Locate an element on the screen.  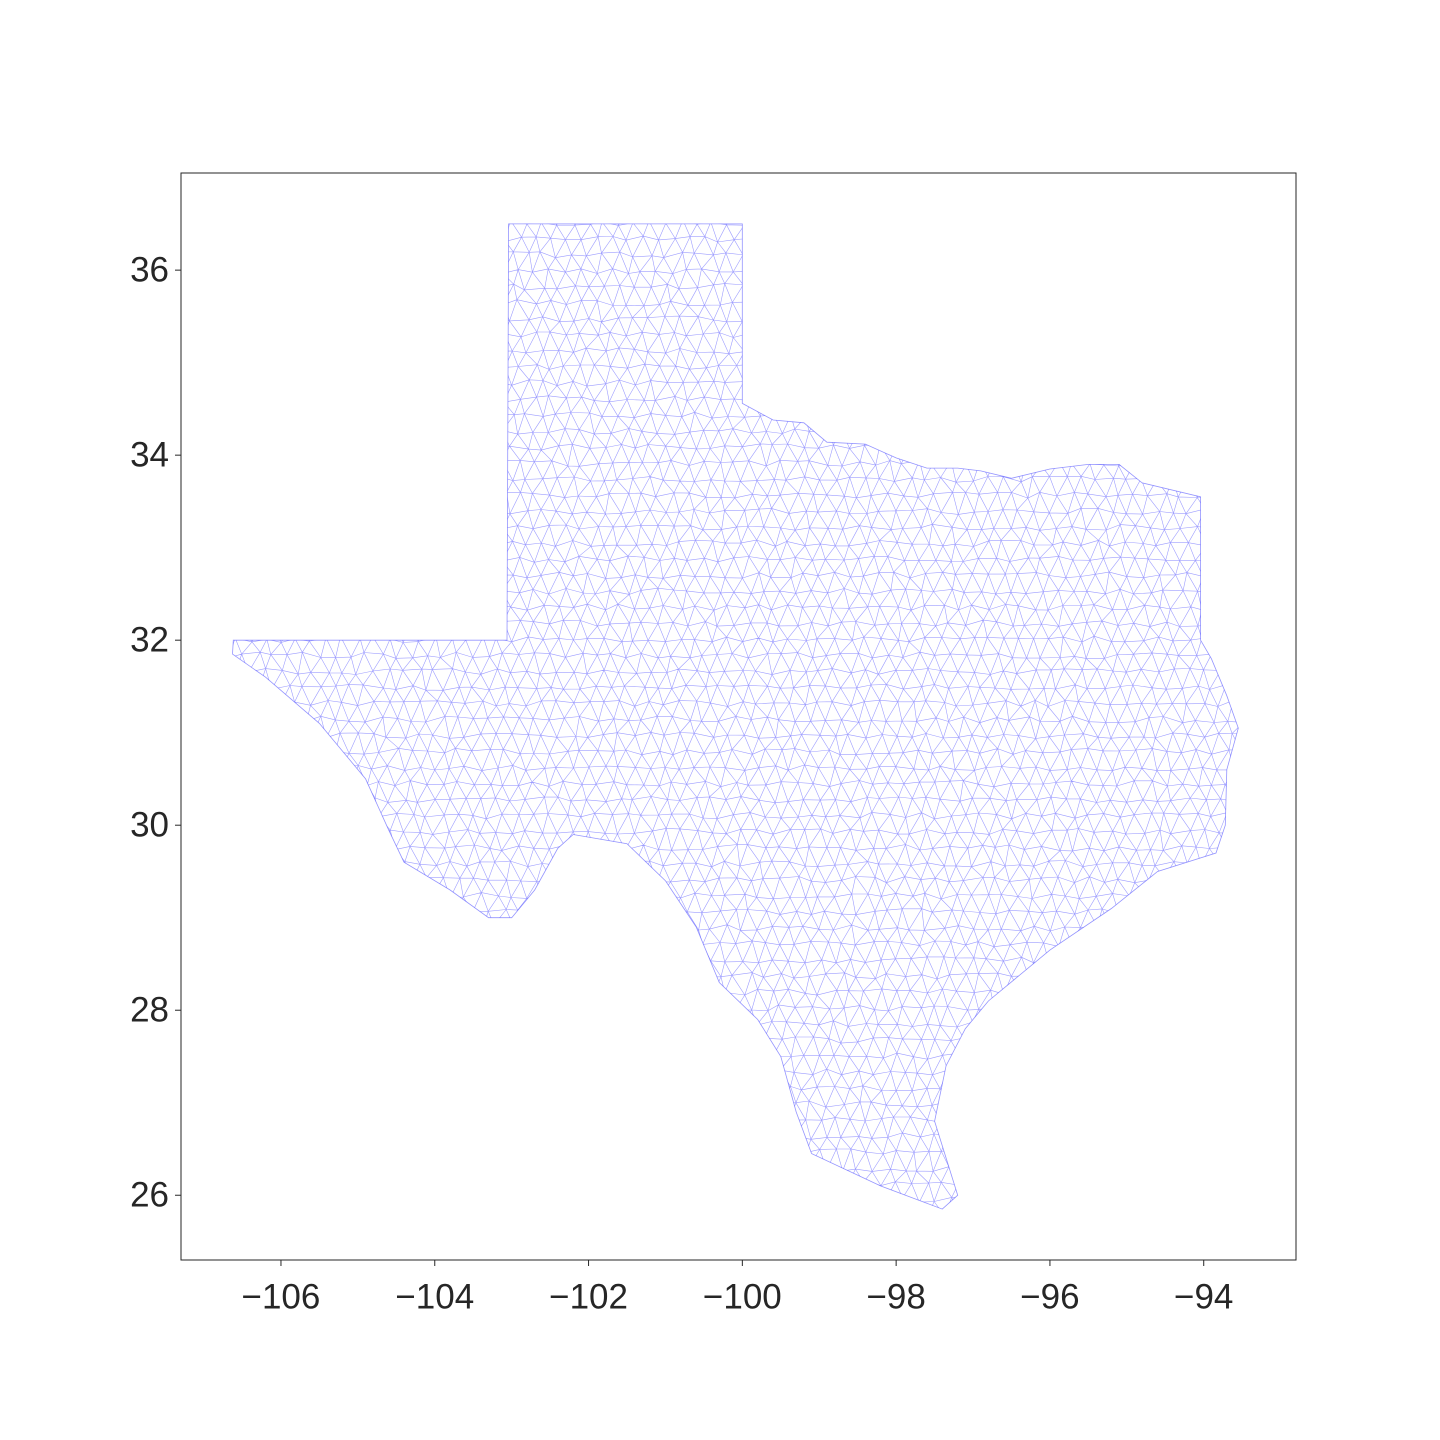
y-tick-label: 34 is located at coordinates (149, 455).